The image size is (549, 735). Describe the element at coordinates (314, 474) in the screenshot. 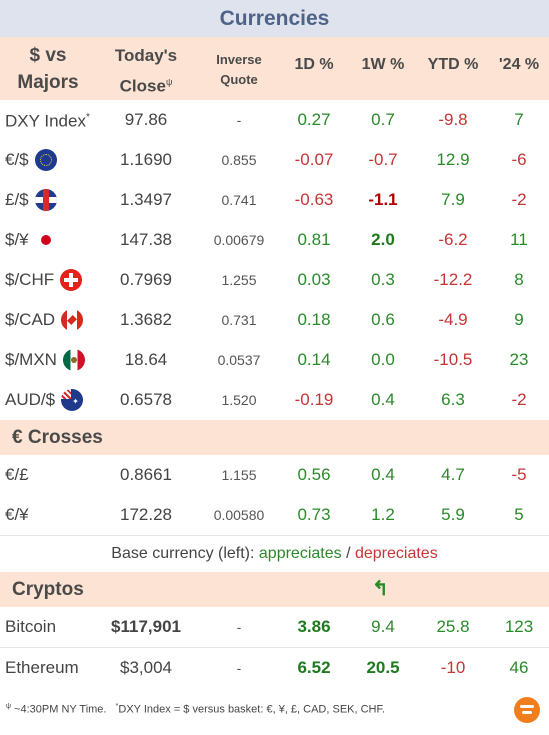

I see `d1-value: 0.56` at that location.